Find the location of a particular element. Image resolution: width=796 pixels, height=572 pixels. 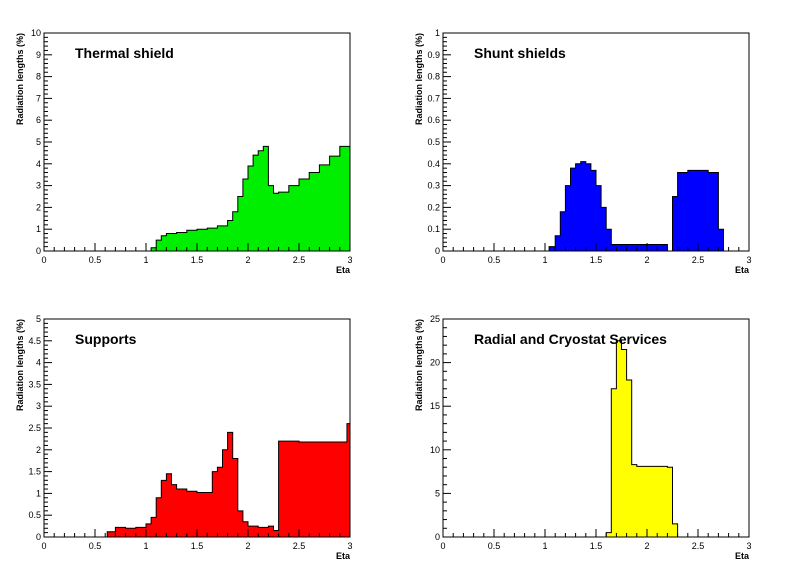

y-tick-label: 20 is located at coordinates (435, 363).